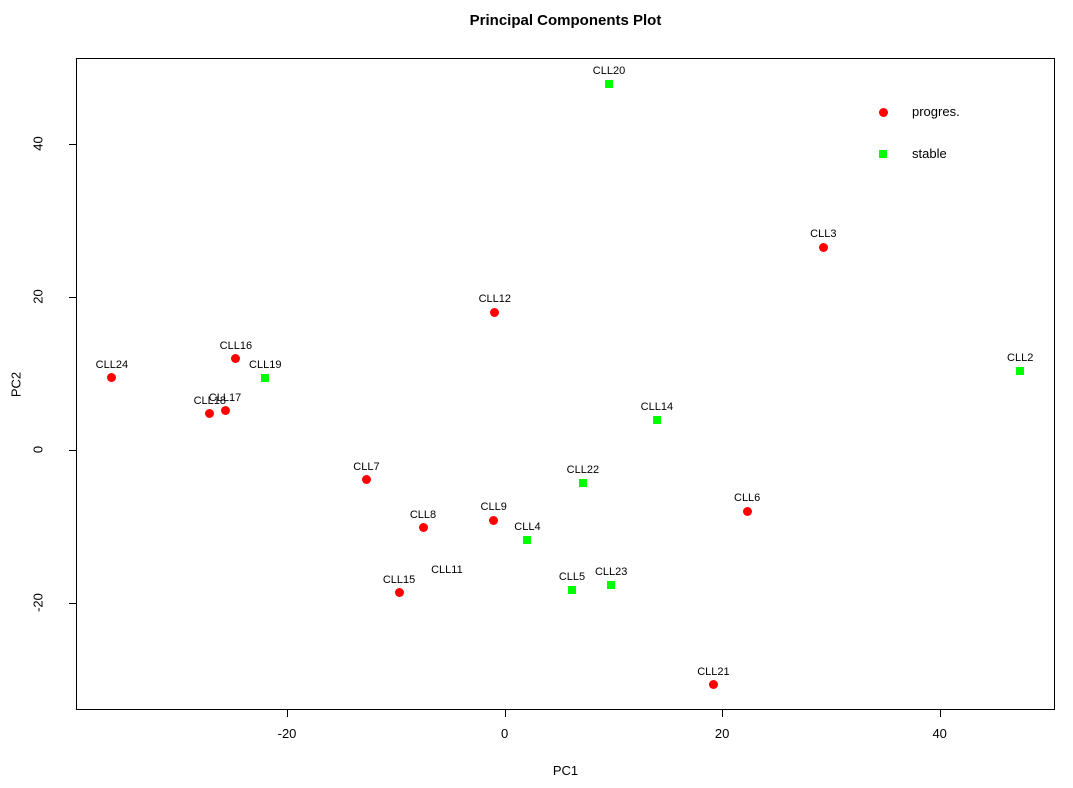 This screenshot has height=788, width=1073. What do you see at coordinates (493, 507) in the screenshot?
I see `point-label: CLL9` at bounding box center [493, 507].